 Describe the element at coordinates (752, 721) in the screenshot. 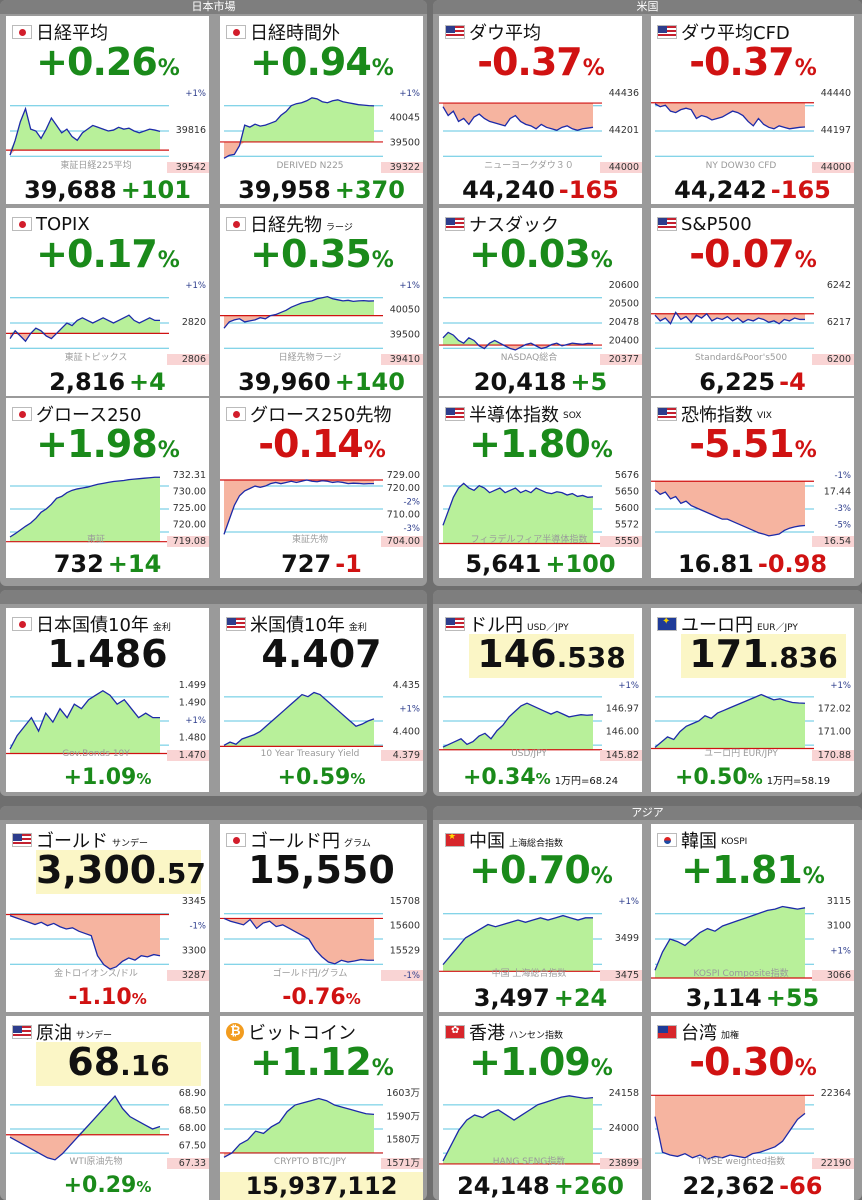

I see `chart-area: ユーロ円 EUR/JPY +1% 172.02 171.00 170.88` at that location.